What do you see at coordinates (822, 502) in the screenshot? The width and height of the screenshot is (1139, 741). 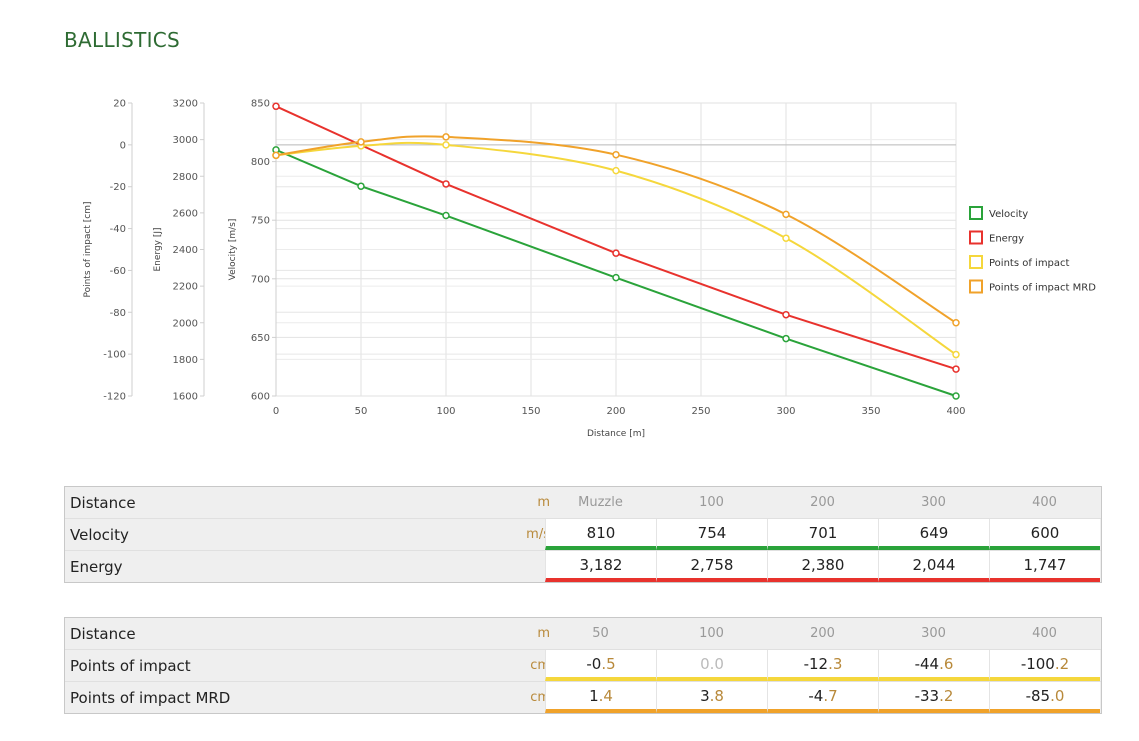 I see `header-cell: 200` at bounding box center [822, 502].